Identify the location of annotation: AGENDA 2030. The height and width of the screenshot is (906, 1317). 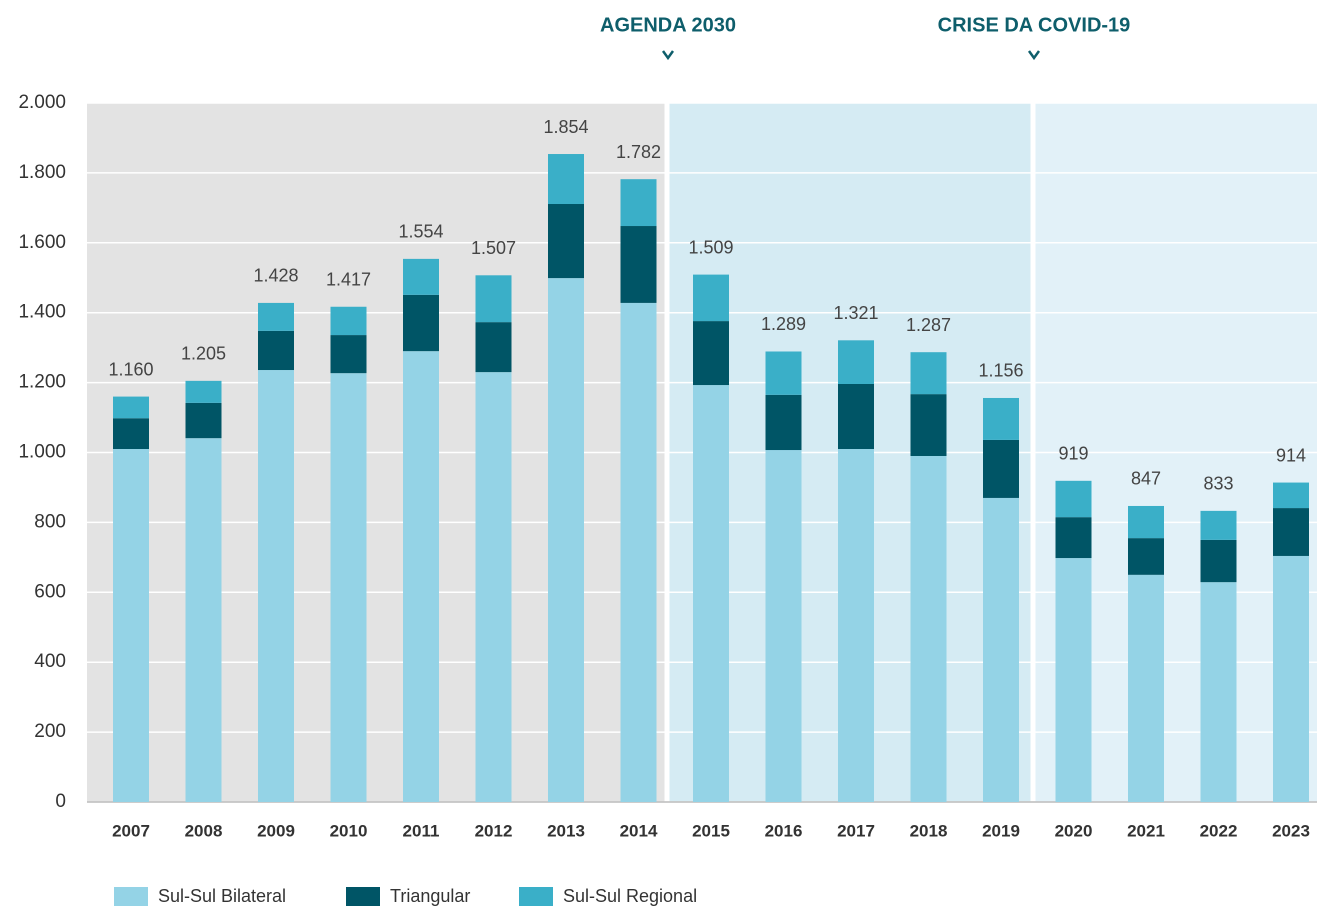
(668, 25).